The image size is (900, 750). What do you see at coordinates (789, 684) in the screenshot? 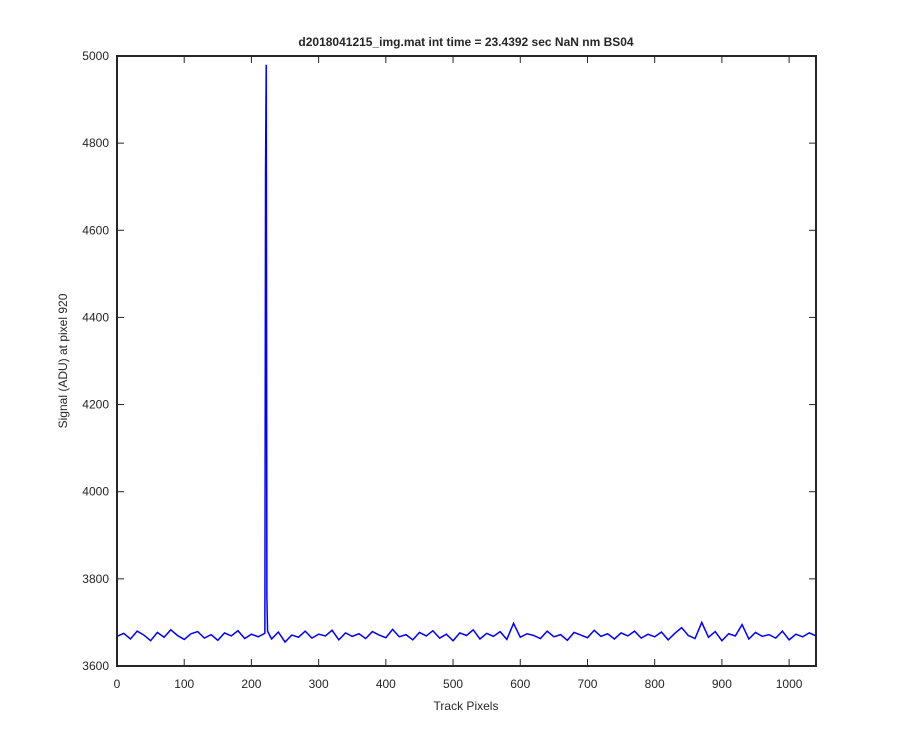
I see `x-tick-label: 1000` at bounding box center [789, 684].